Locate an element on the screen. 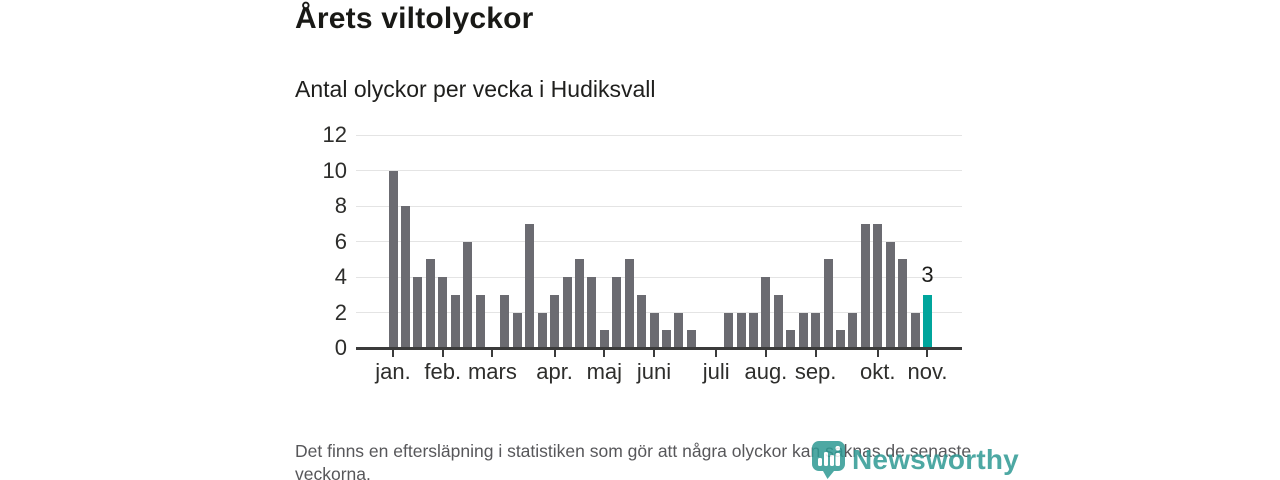 This screenshot has height=480, width=1280. month-label: sep. is located at coordinates (815, 371).